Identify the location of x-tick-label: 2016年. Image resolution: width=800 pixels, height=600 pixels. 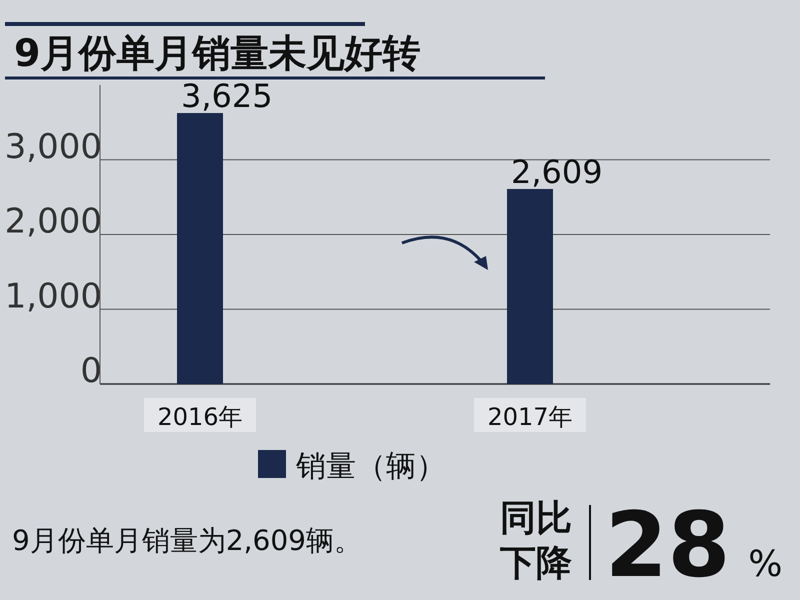
(200, 417).